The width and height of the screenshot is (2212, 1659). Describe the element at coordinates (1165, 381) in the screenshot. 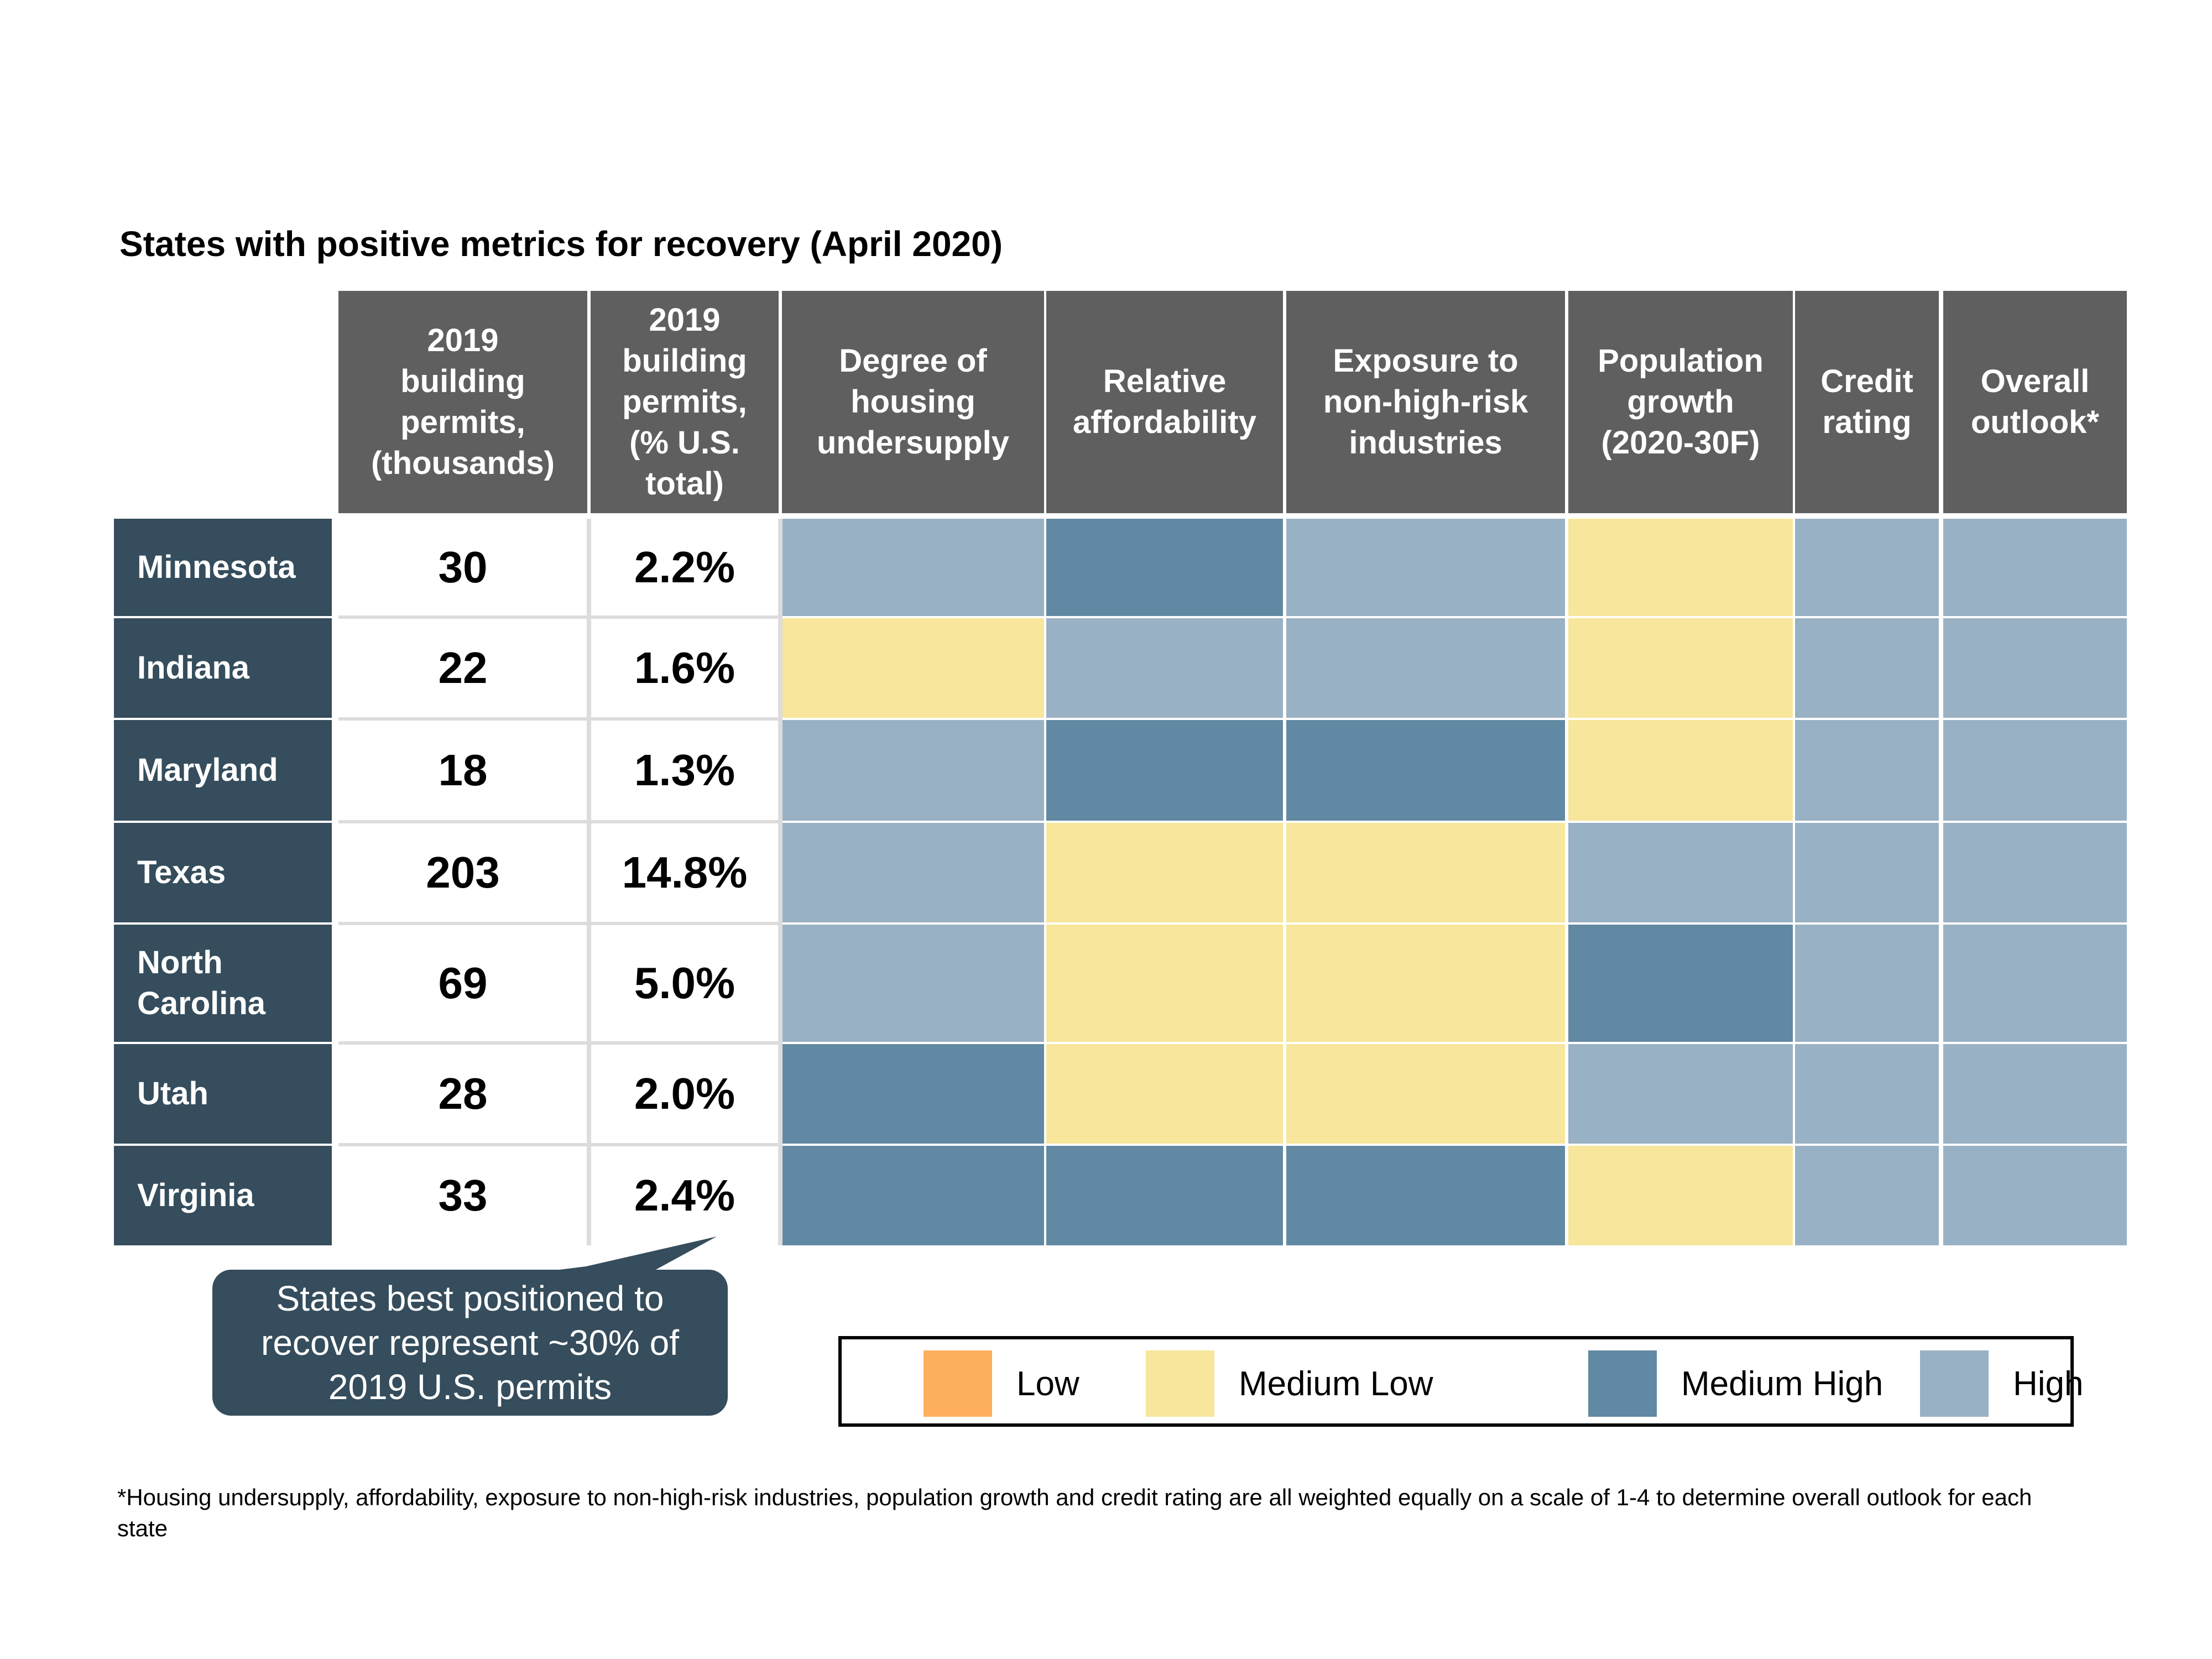

I see `column-header-line: Relative` at that location.